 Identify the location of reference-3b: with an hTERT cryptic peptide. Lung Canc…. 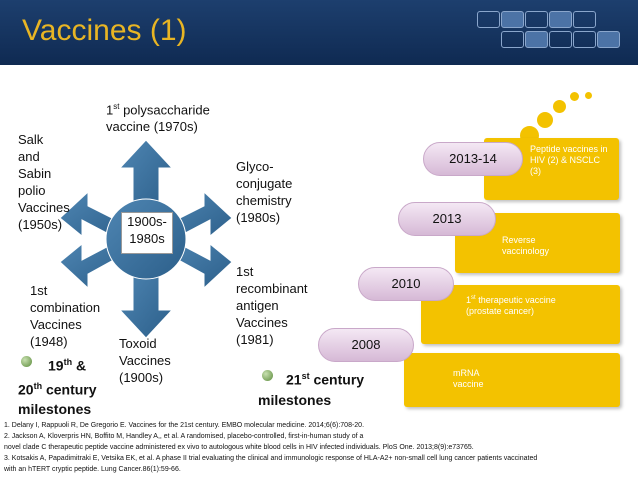
(92, 469).